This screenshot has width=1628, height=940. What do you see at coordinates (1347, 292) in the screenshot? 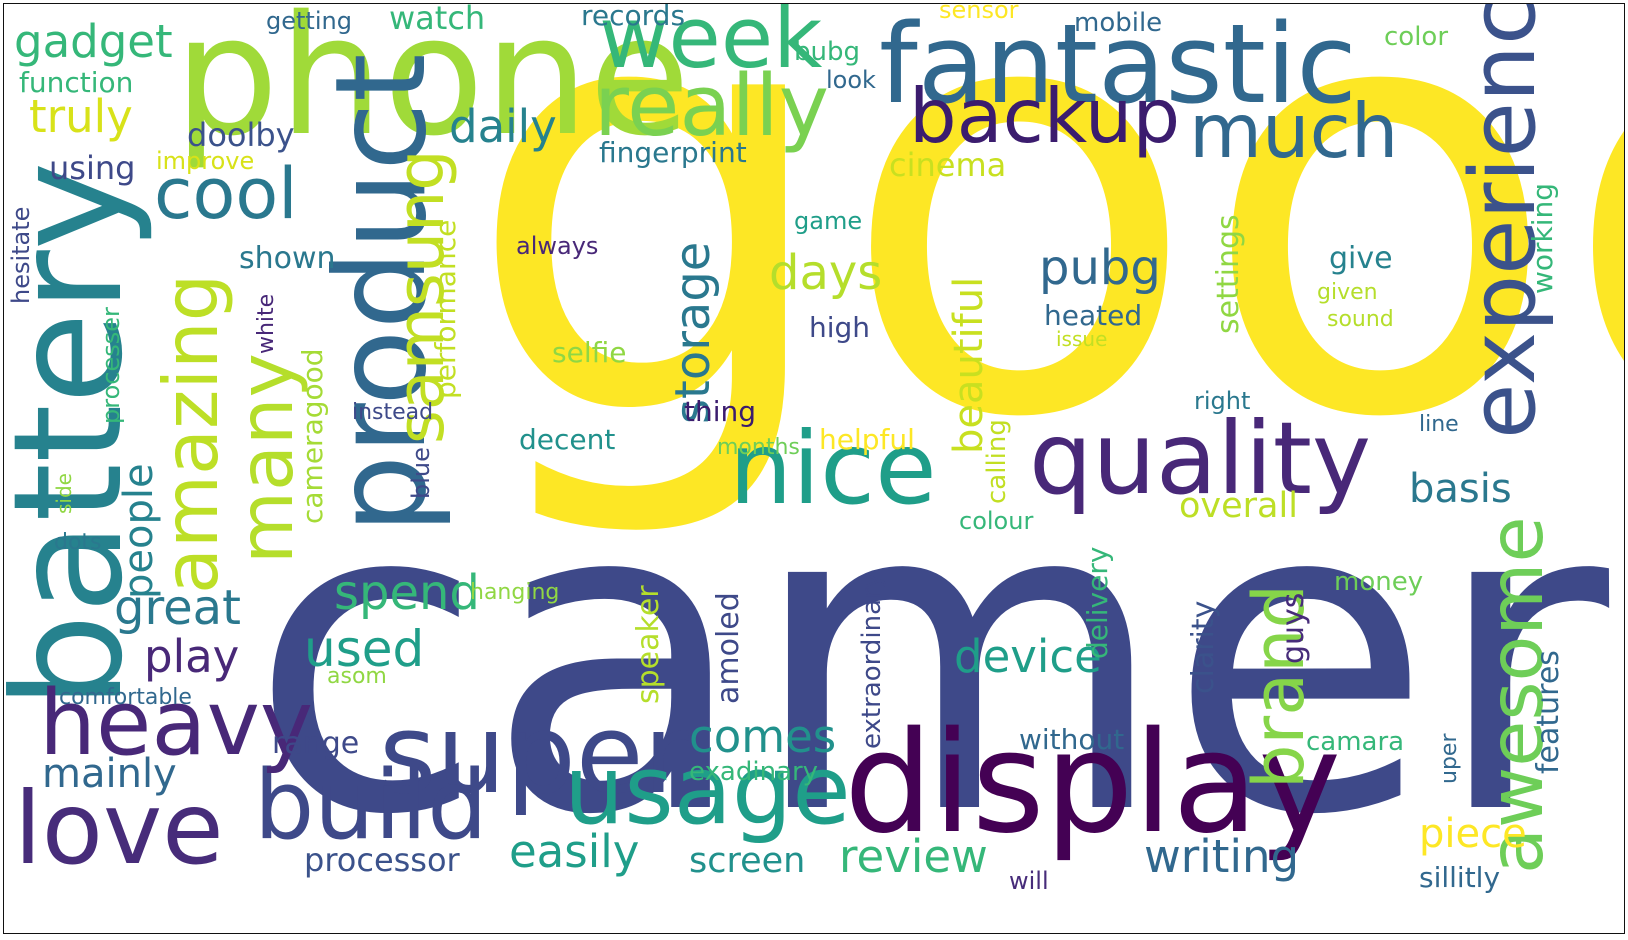
I see `word: given` at bounding box center [1347, 292].